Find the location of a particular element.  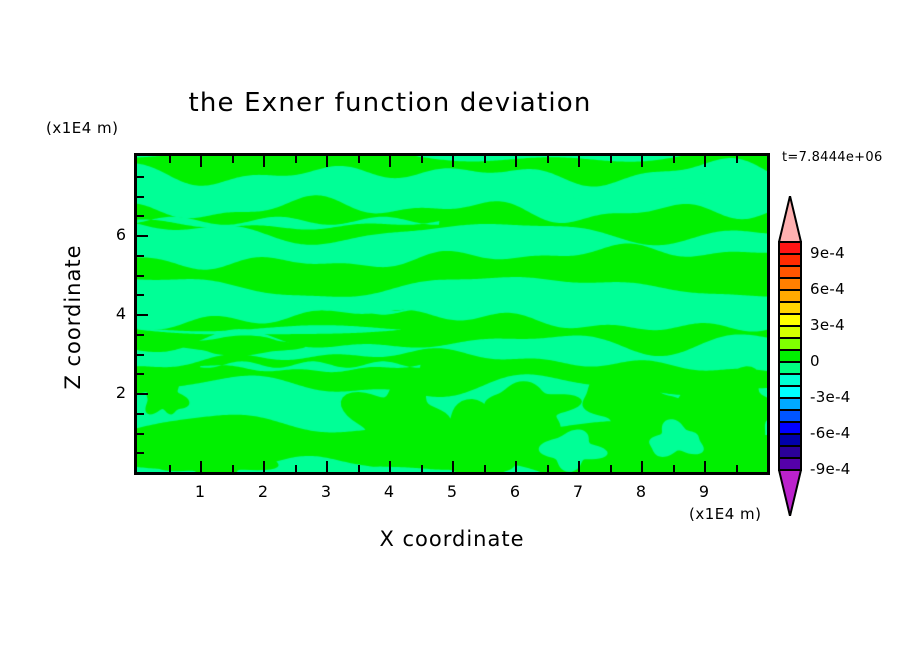

colorbar-tick-label: -6e-4 is located at coordinates (830, 433).